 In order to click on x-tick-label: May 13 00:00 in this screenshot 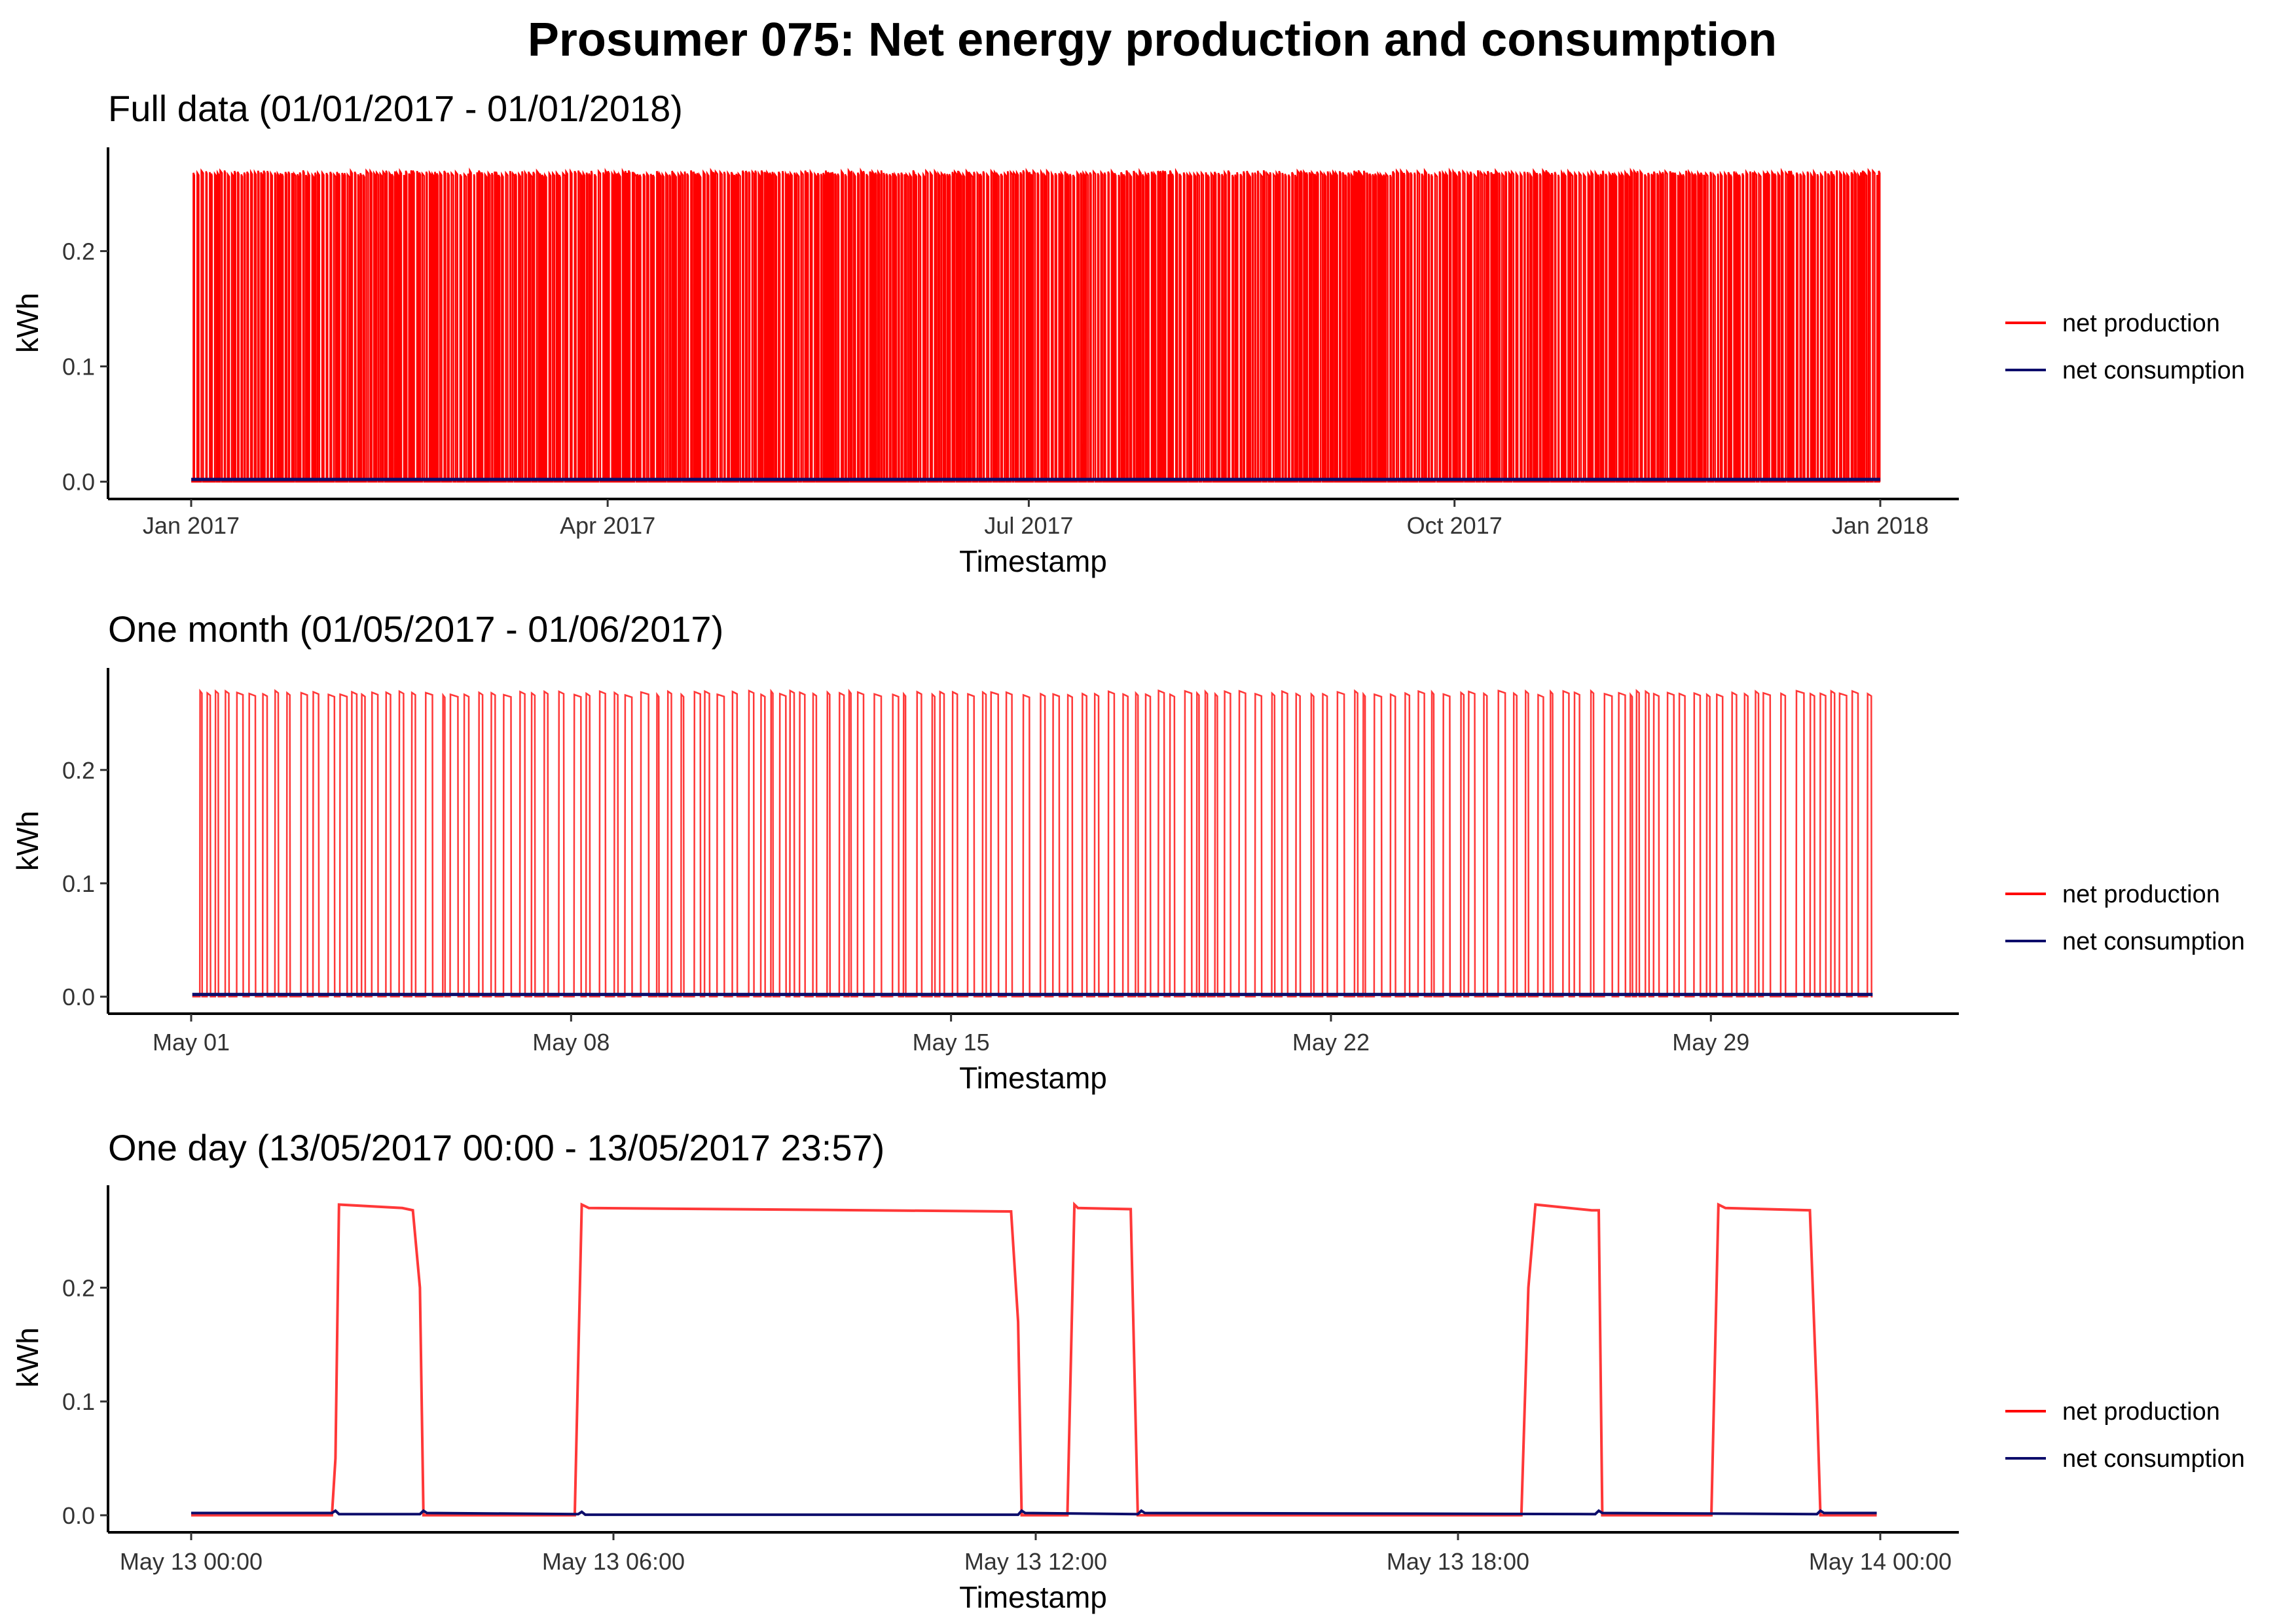, I will do `click(191, 1561)`.